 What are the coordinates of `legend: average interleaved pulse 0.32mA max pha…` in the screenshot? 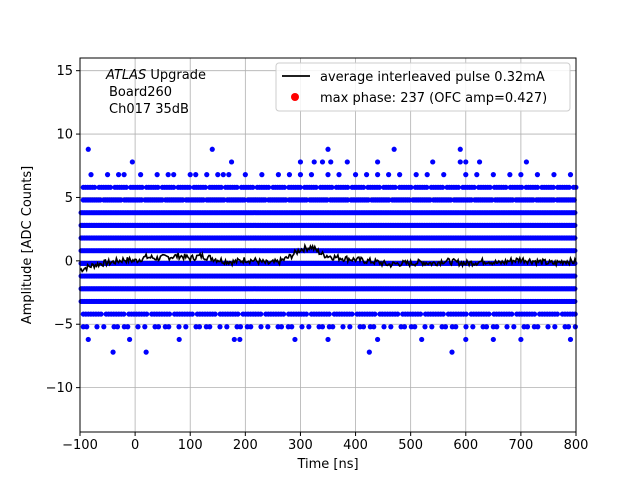 It's located at (423, 87).